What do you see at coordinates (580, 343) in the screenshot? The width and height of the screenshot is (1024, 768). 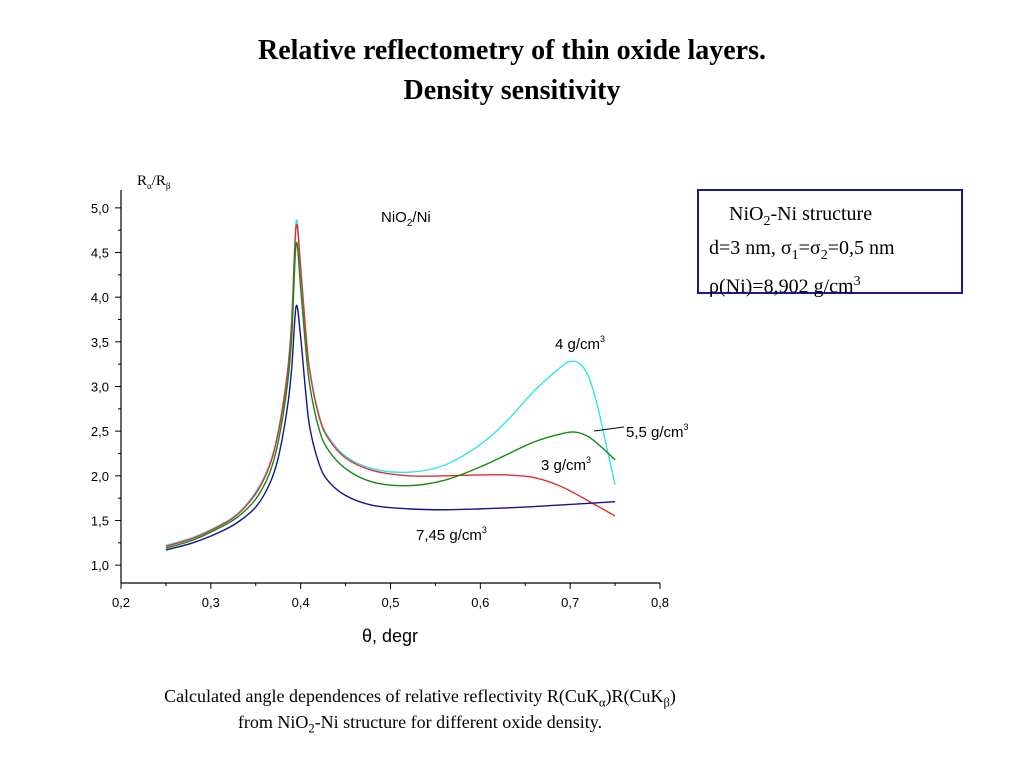 I see `series-label-4: 4 g/cm3` at bounding box center [580, 343].